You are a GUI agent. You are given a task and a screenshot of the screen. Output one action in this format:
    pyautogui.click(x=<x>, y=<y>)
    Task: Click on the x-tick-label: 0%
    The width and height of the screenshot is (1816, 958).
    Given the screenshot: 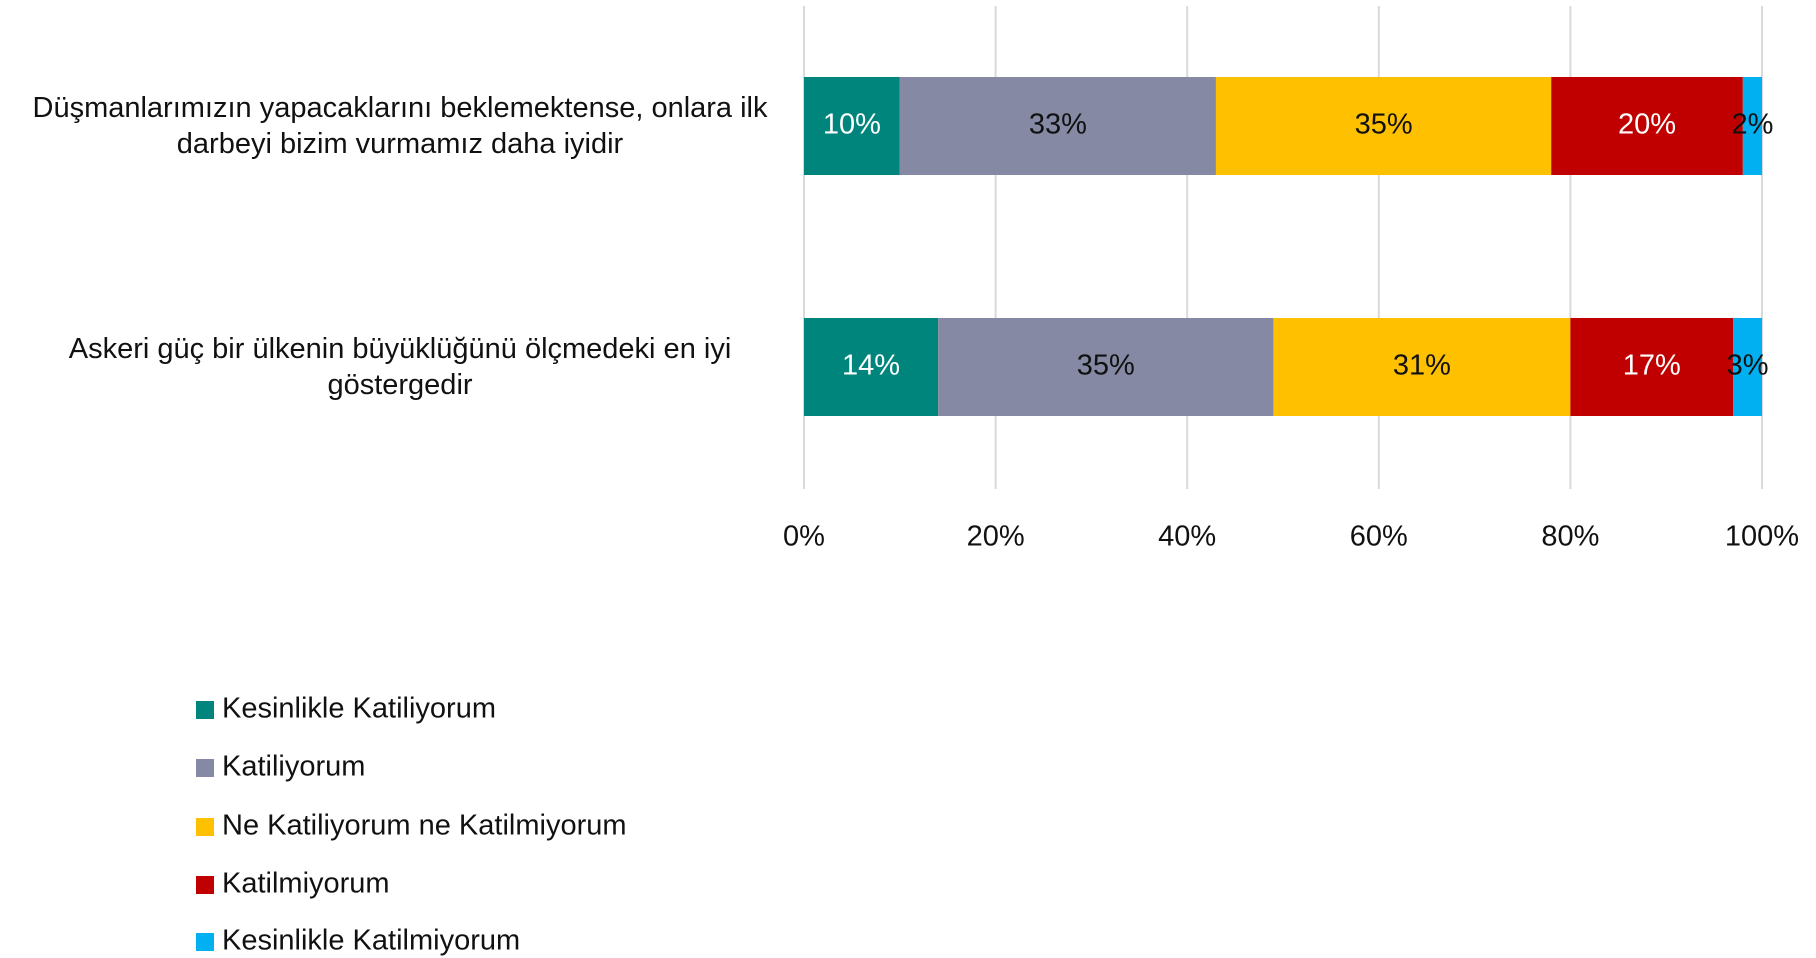 What is the action you would take?
    pyautogui.click(x=804, y=537)
    